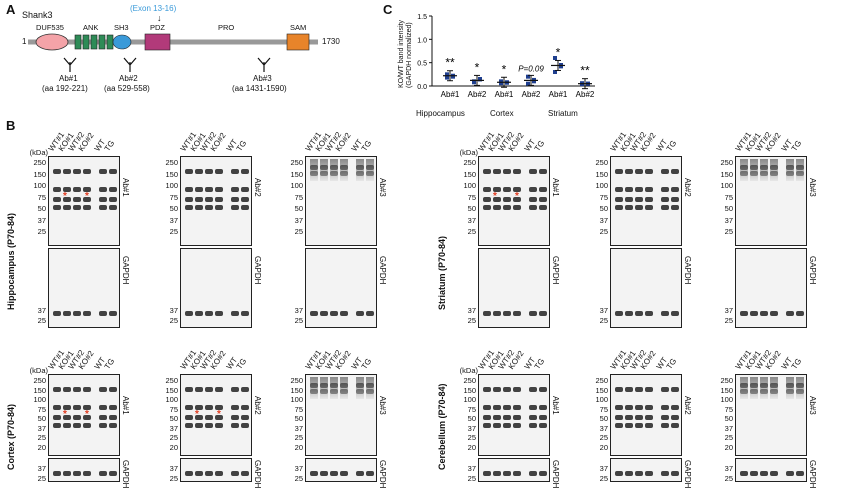  What do you see at coordinates (226, 27) in the screenshot?
I see `domain-pro: PRO` at bounding box center [226, 27].